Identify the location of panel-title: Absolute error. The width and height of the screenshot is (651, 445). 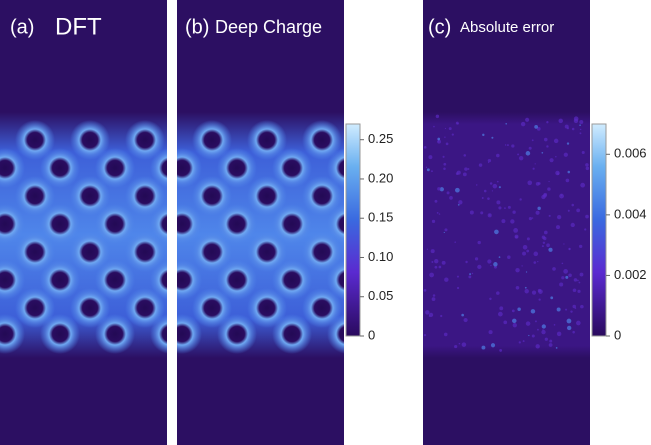
(507, 27).